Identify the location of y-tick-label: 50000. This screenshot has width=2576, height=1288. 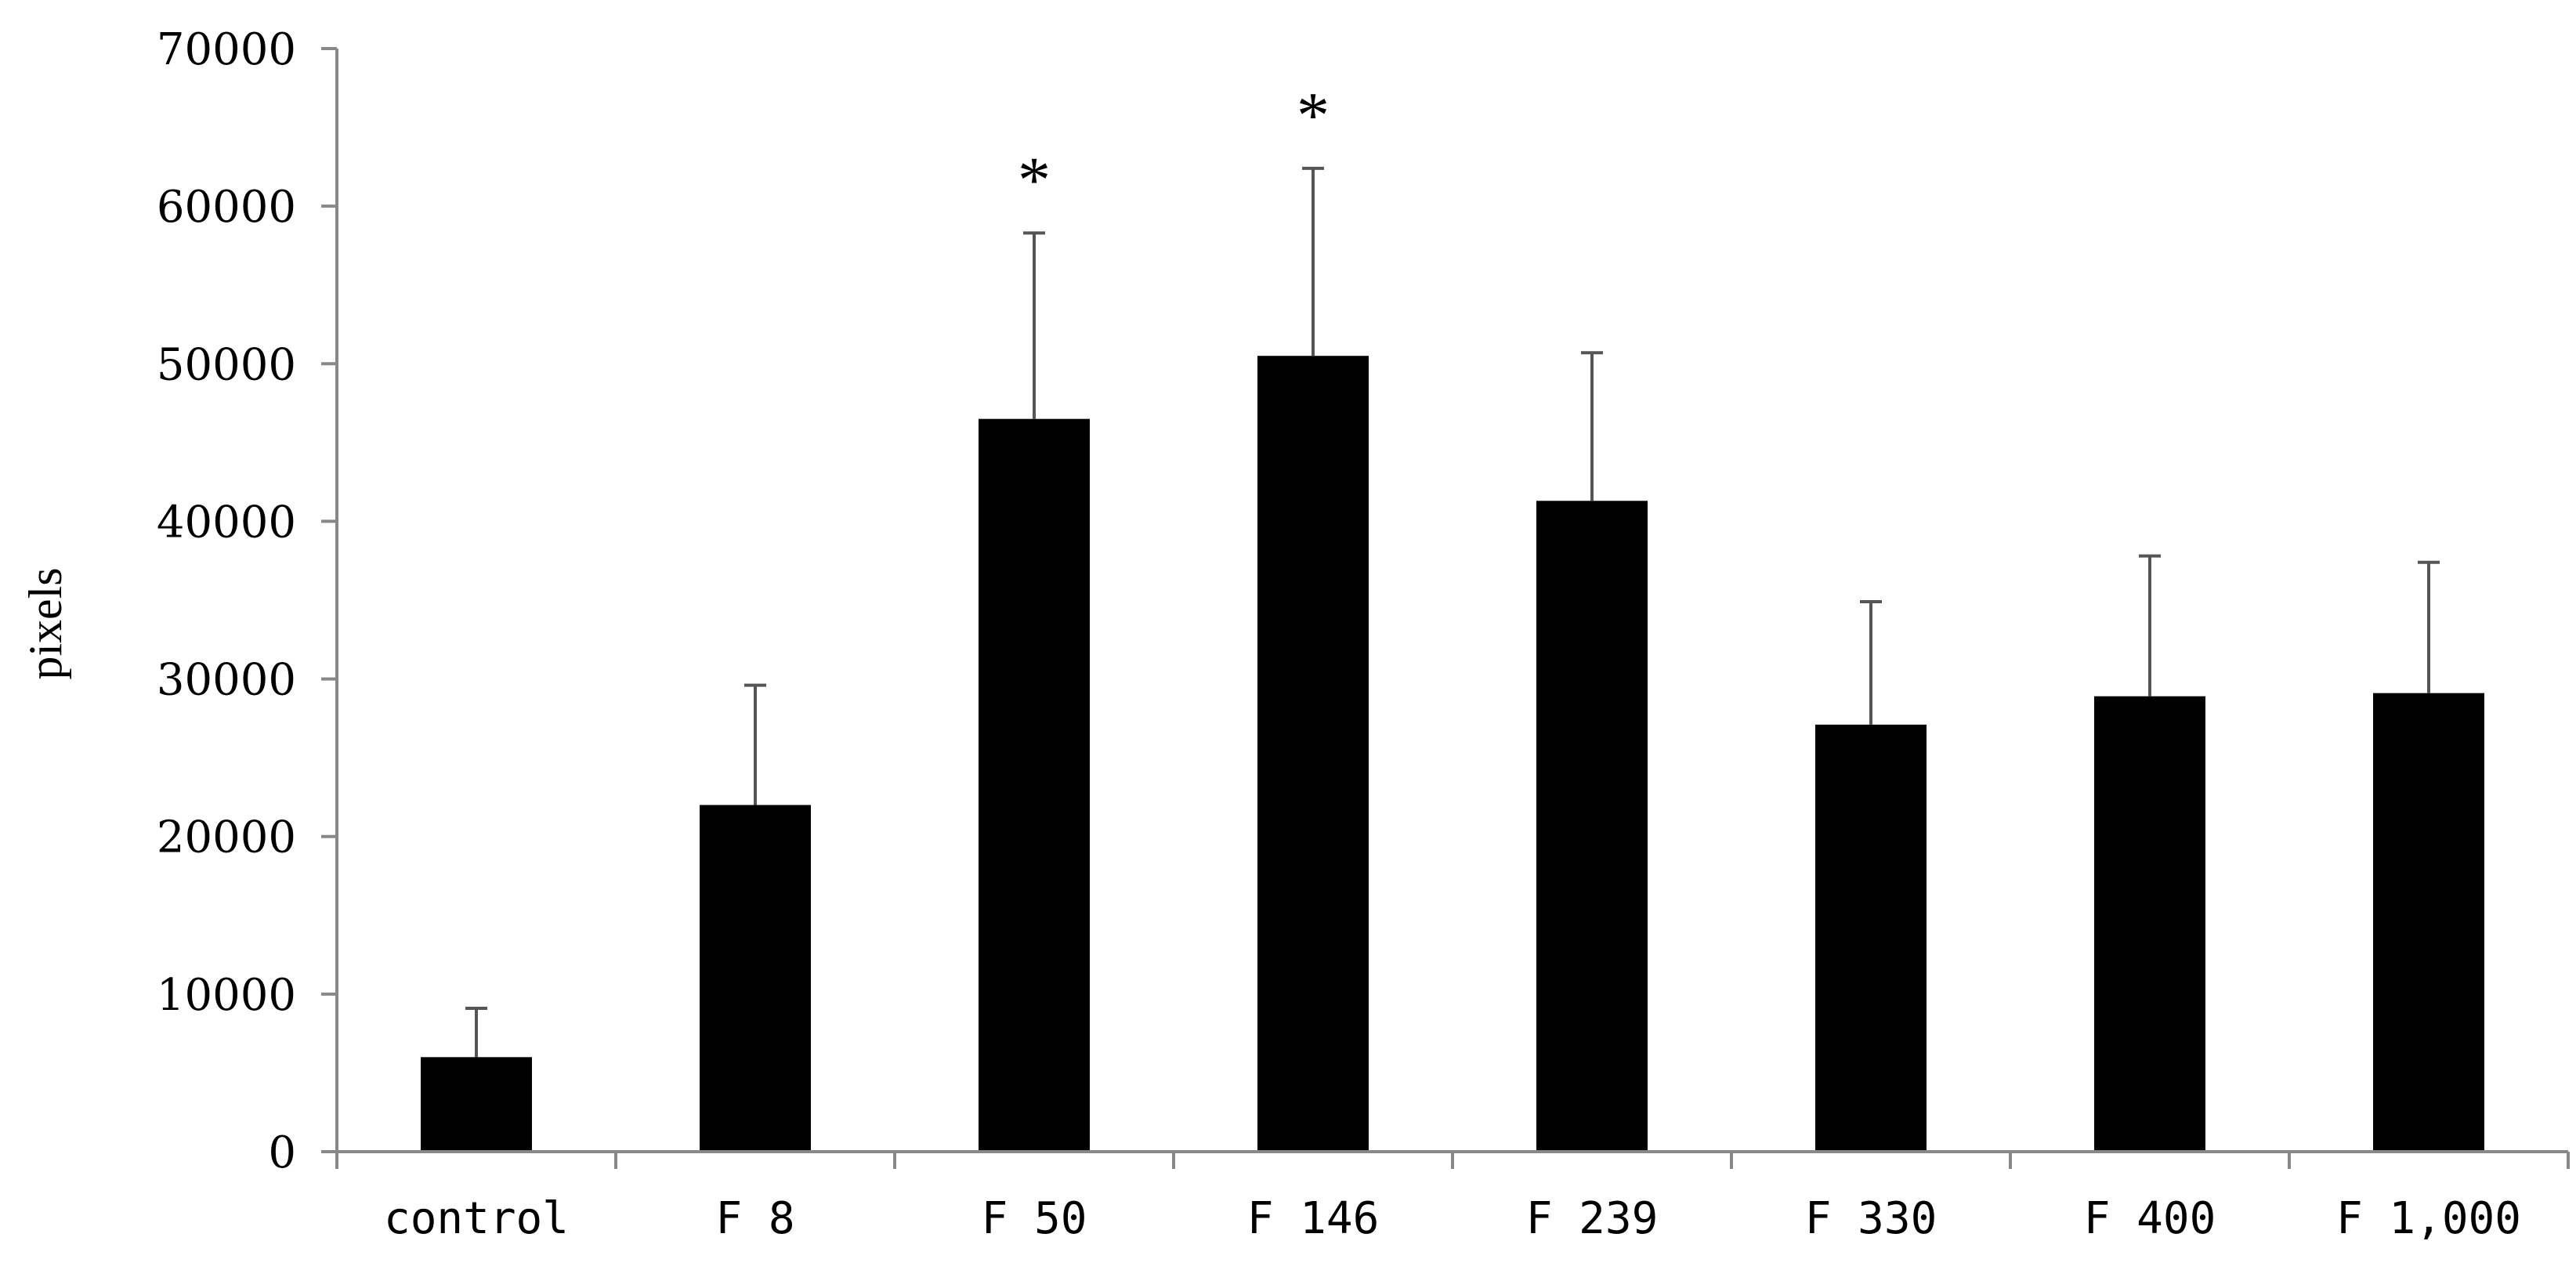
(226, 365).